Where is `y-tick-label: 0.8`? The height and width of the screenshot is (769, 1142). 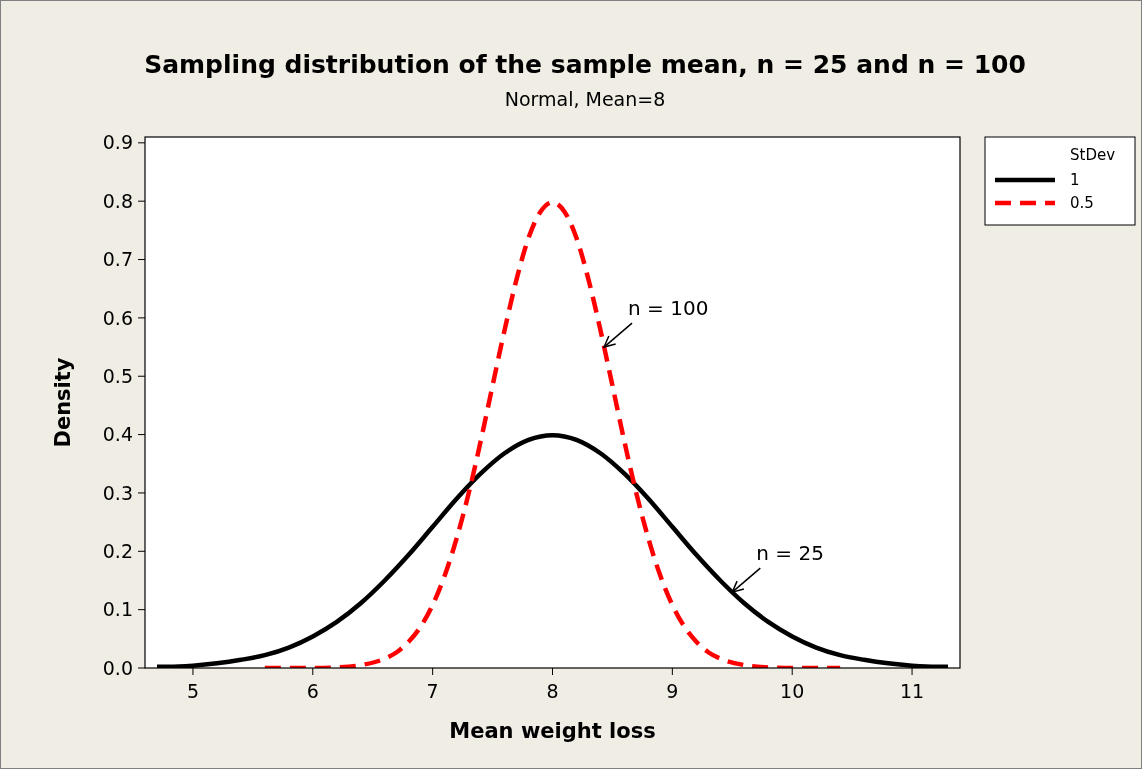 y-tick-label: 0.8 is located at coordinates (117, 200).